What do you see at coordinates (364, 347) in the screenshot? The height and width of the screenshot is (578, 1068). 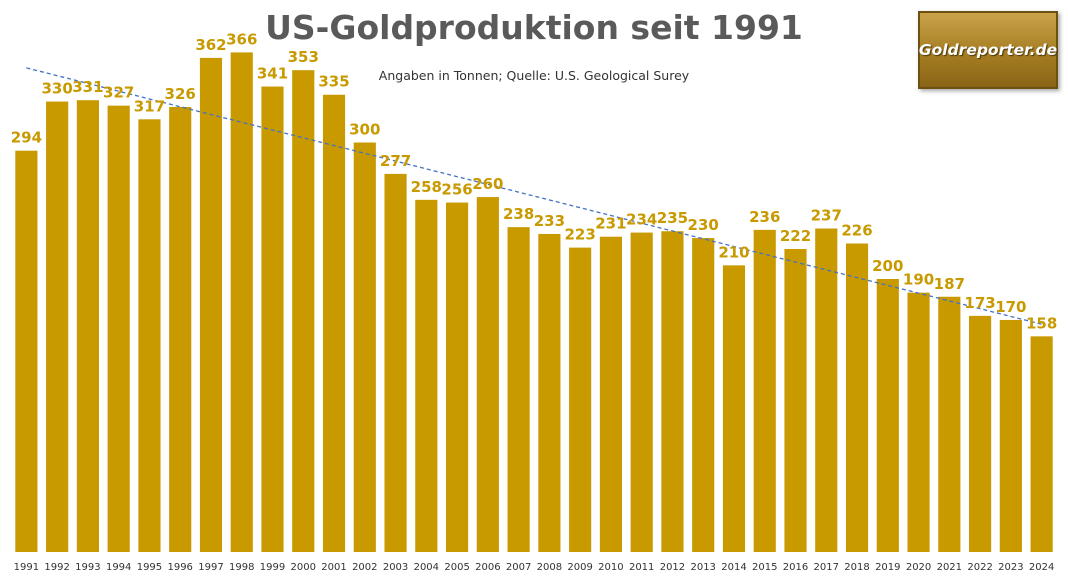 I see `bar-2002` at bounding box center [364, 347].